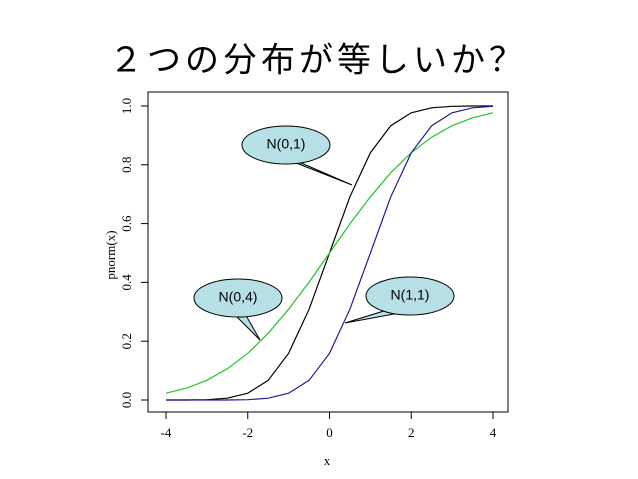 This screenshot has height=479, width=638. What do you see at coordinates (247, 432) in the screenshot?
I see `x-tick-label: -2` at bounding box center [247, 432].